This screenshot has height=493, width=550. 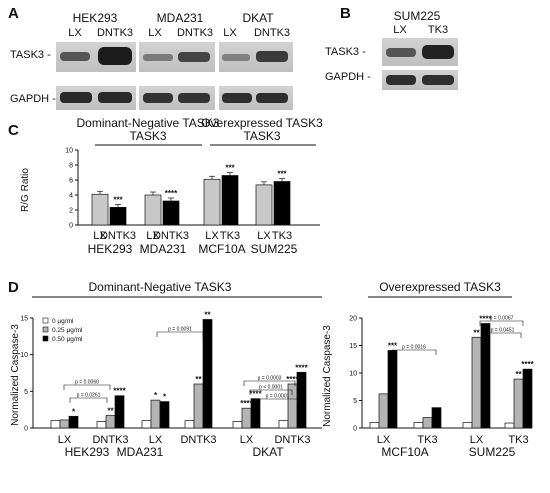 I want to click on chart-d-right-significance-label: ****, so click(x=527, y=364).